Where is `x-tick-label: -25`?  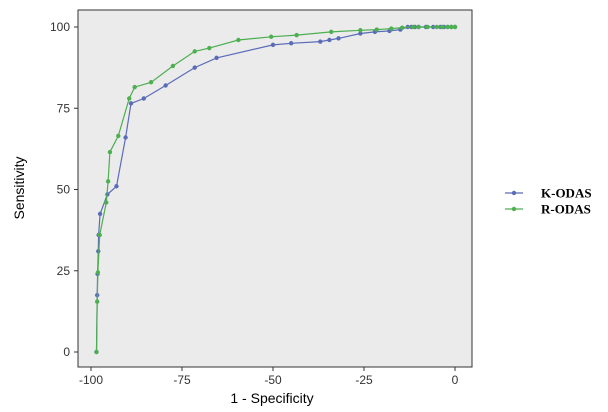 x-tick-label: -25 is located at coordinates (364, 380).